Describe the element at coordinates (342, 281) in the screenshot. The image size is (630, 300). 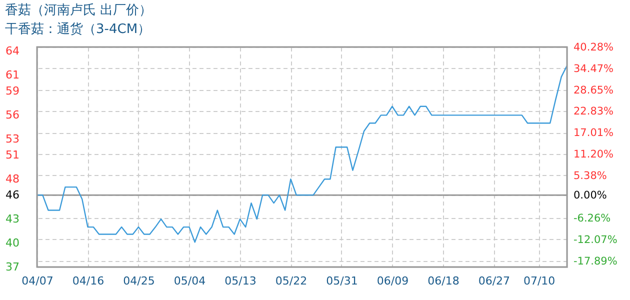
I see `x-tick-label: 05/31` at that location.